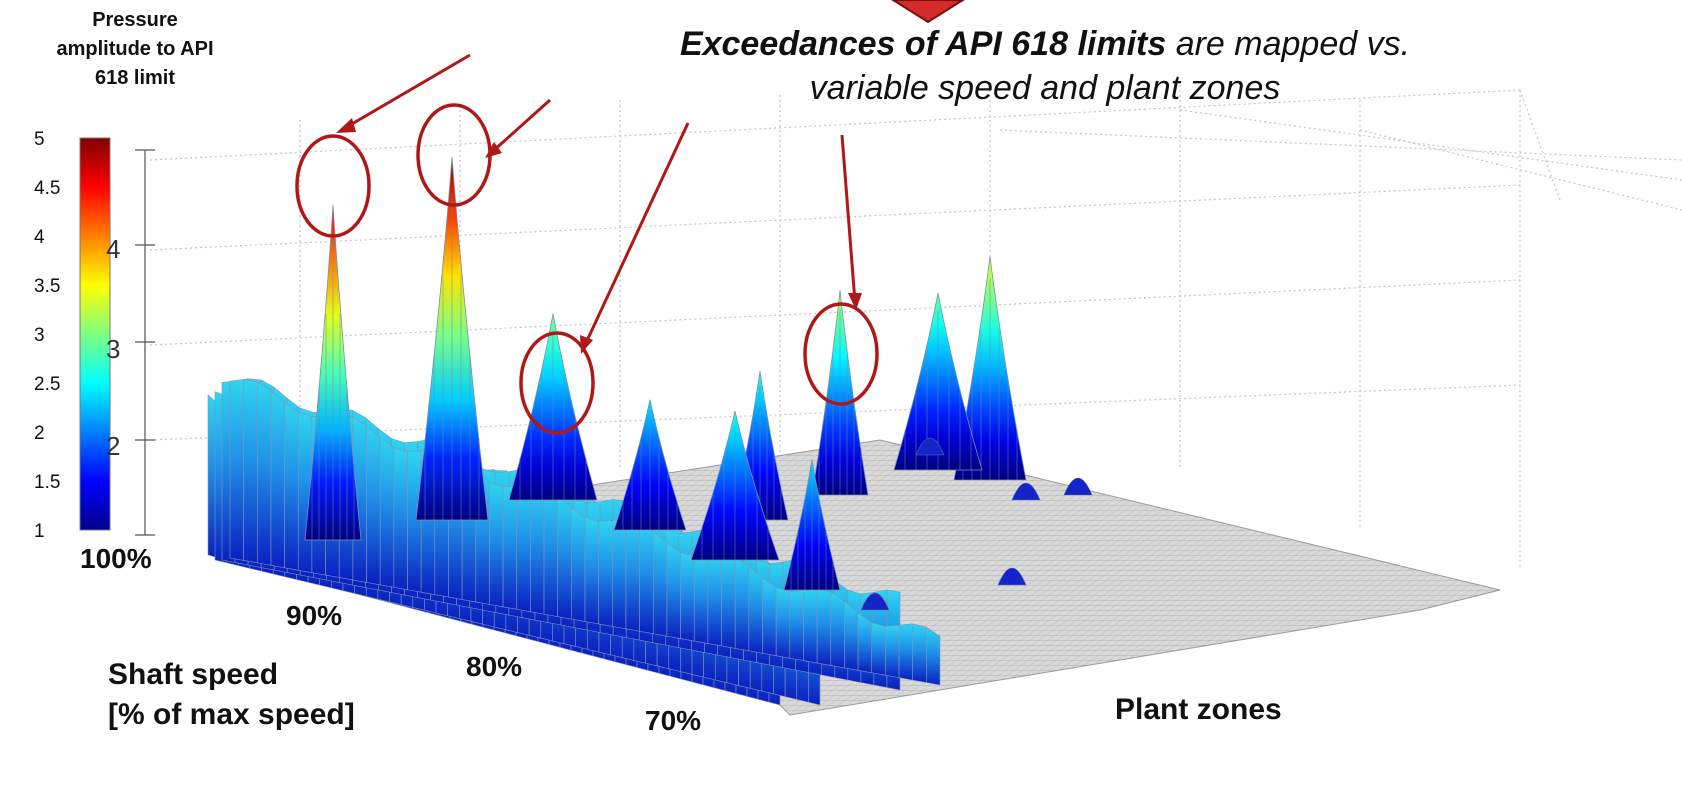 The width and height of the screenshot is (1682, 791). Describe the element at coordinates (1045, 88) in the screenshot. I see `headline-line-2: variable speed and plant zones` at that location.